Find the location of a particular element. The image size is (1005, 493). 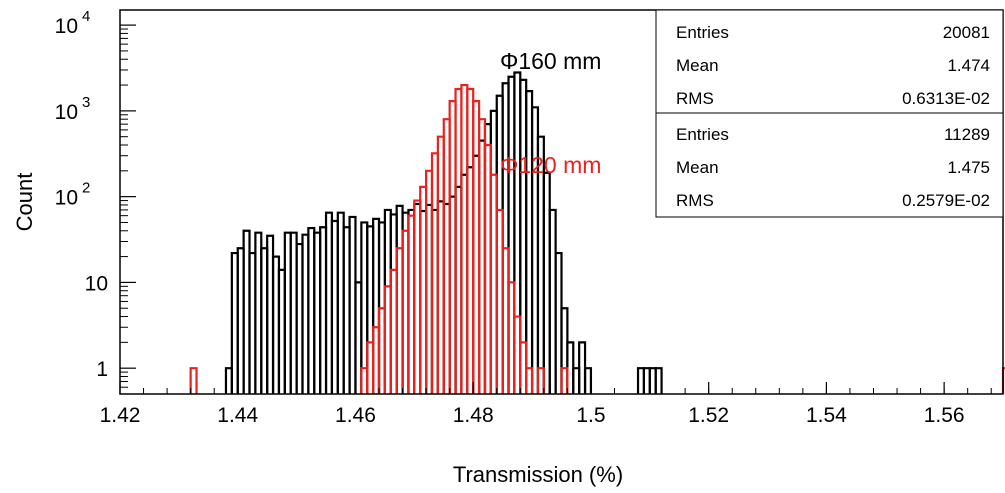

x-axis-title: Transmission (%) is located at coordinates (538, 474).